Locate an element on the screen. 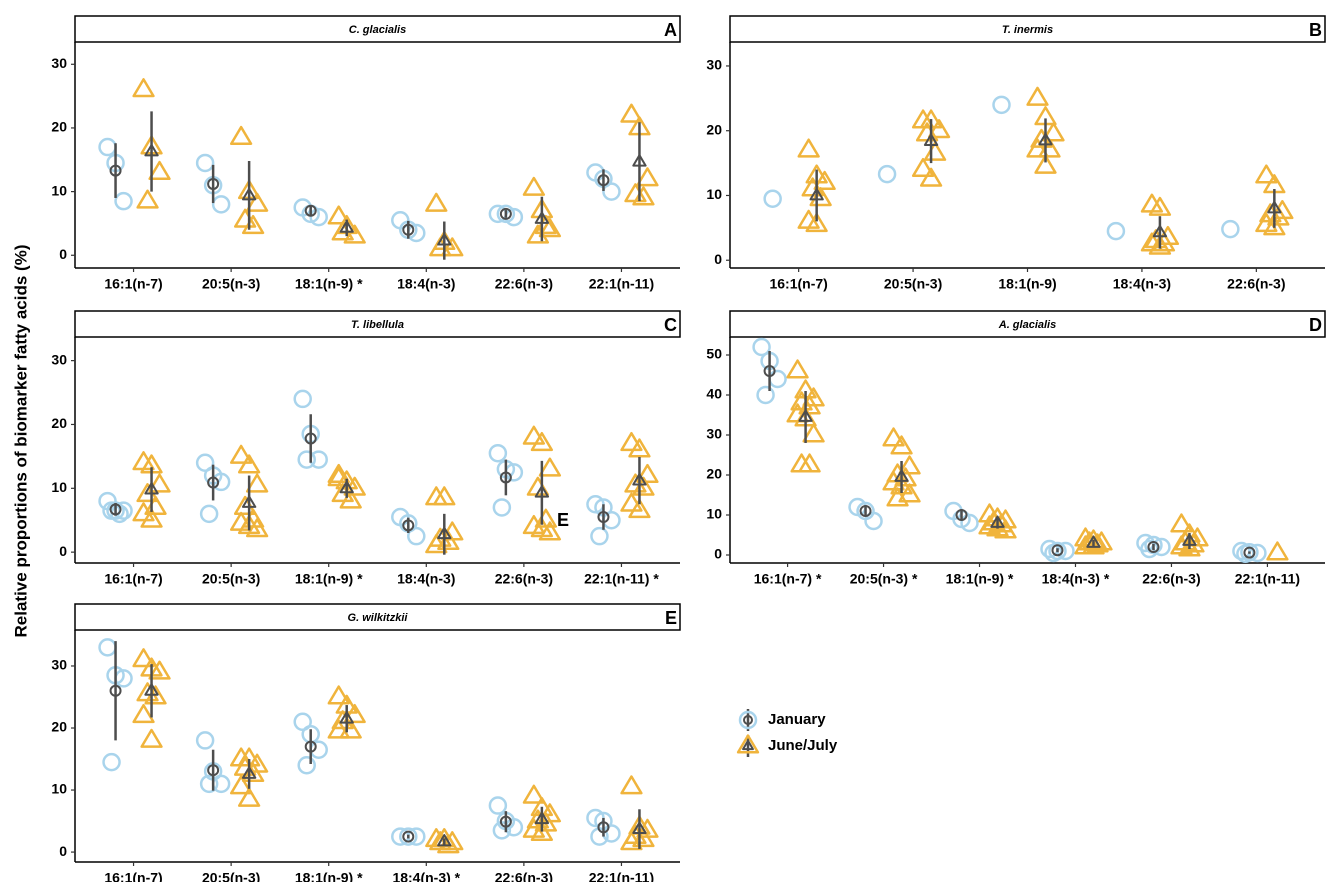 This screenshot has height=882, width=1330. panel-title: G. wilkitzkii is located at coordinates (378, 618).